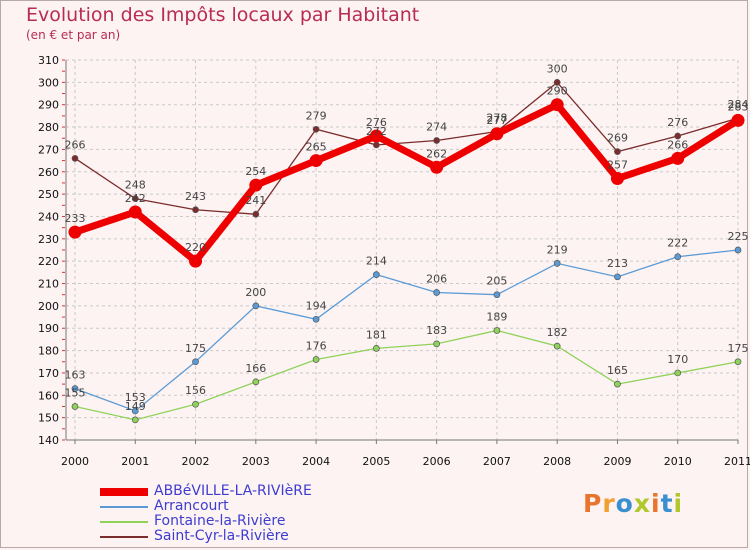 The image size is (750, 550). Describe the element at coordinates (135, 406) in the screenshot. I see `data-label: 149` at that location.